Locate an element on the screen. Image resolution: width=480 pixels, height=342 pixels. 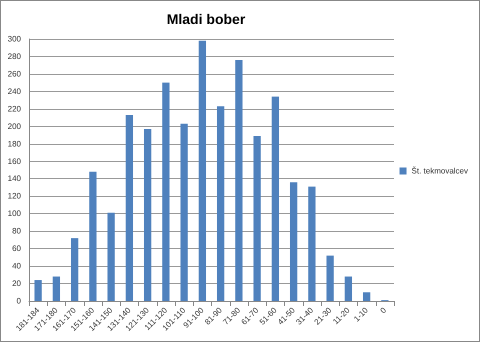
y-tick-label: 40 is located at coordinates (17, 266).